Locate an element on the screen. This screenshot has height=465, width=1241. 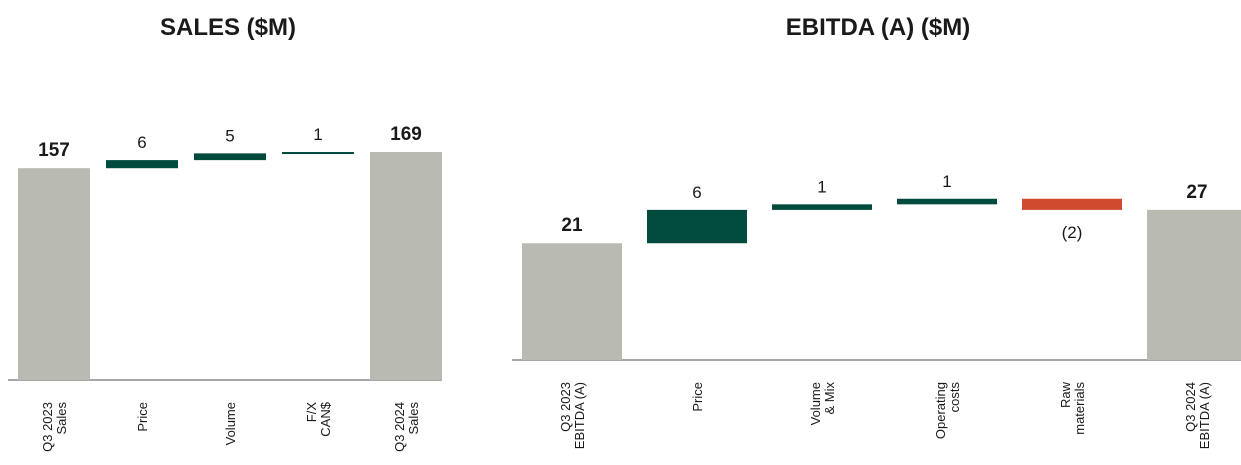
sales-category-label-0: Q3 2023 Sales is located at coordinates (54, 427).